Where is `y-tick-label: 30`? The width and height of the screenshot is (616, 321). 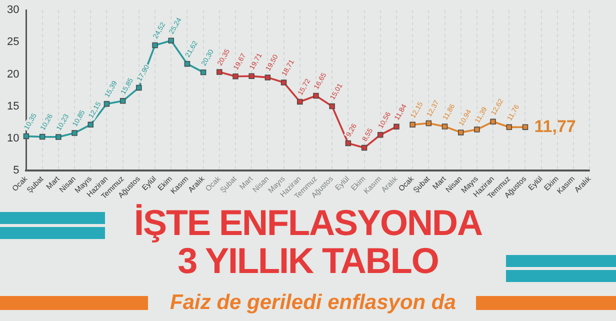 y-tick-label: 30 is located at coordinates (13, 10).